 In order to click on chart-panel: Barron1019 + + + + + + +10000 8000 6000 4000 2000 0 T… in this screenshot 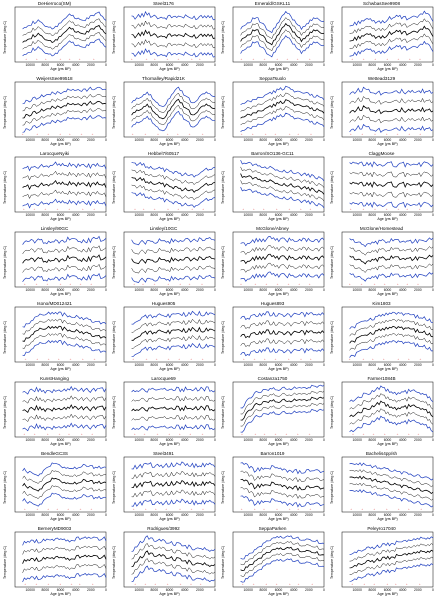, I will do `click(272, 487)`.